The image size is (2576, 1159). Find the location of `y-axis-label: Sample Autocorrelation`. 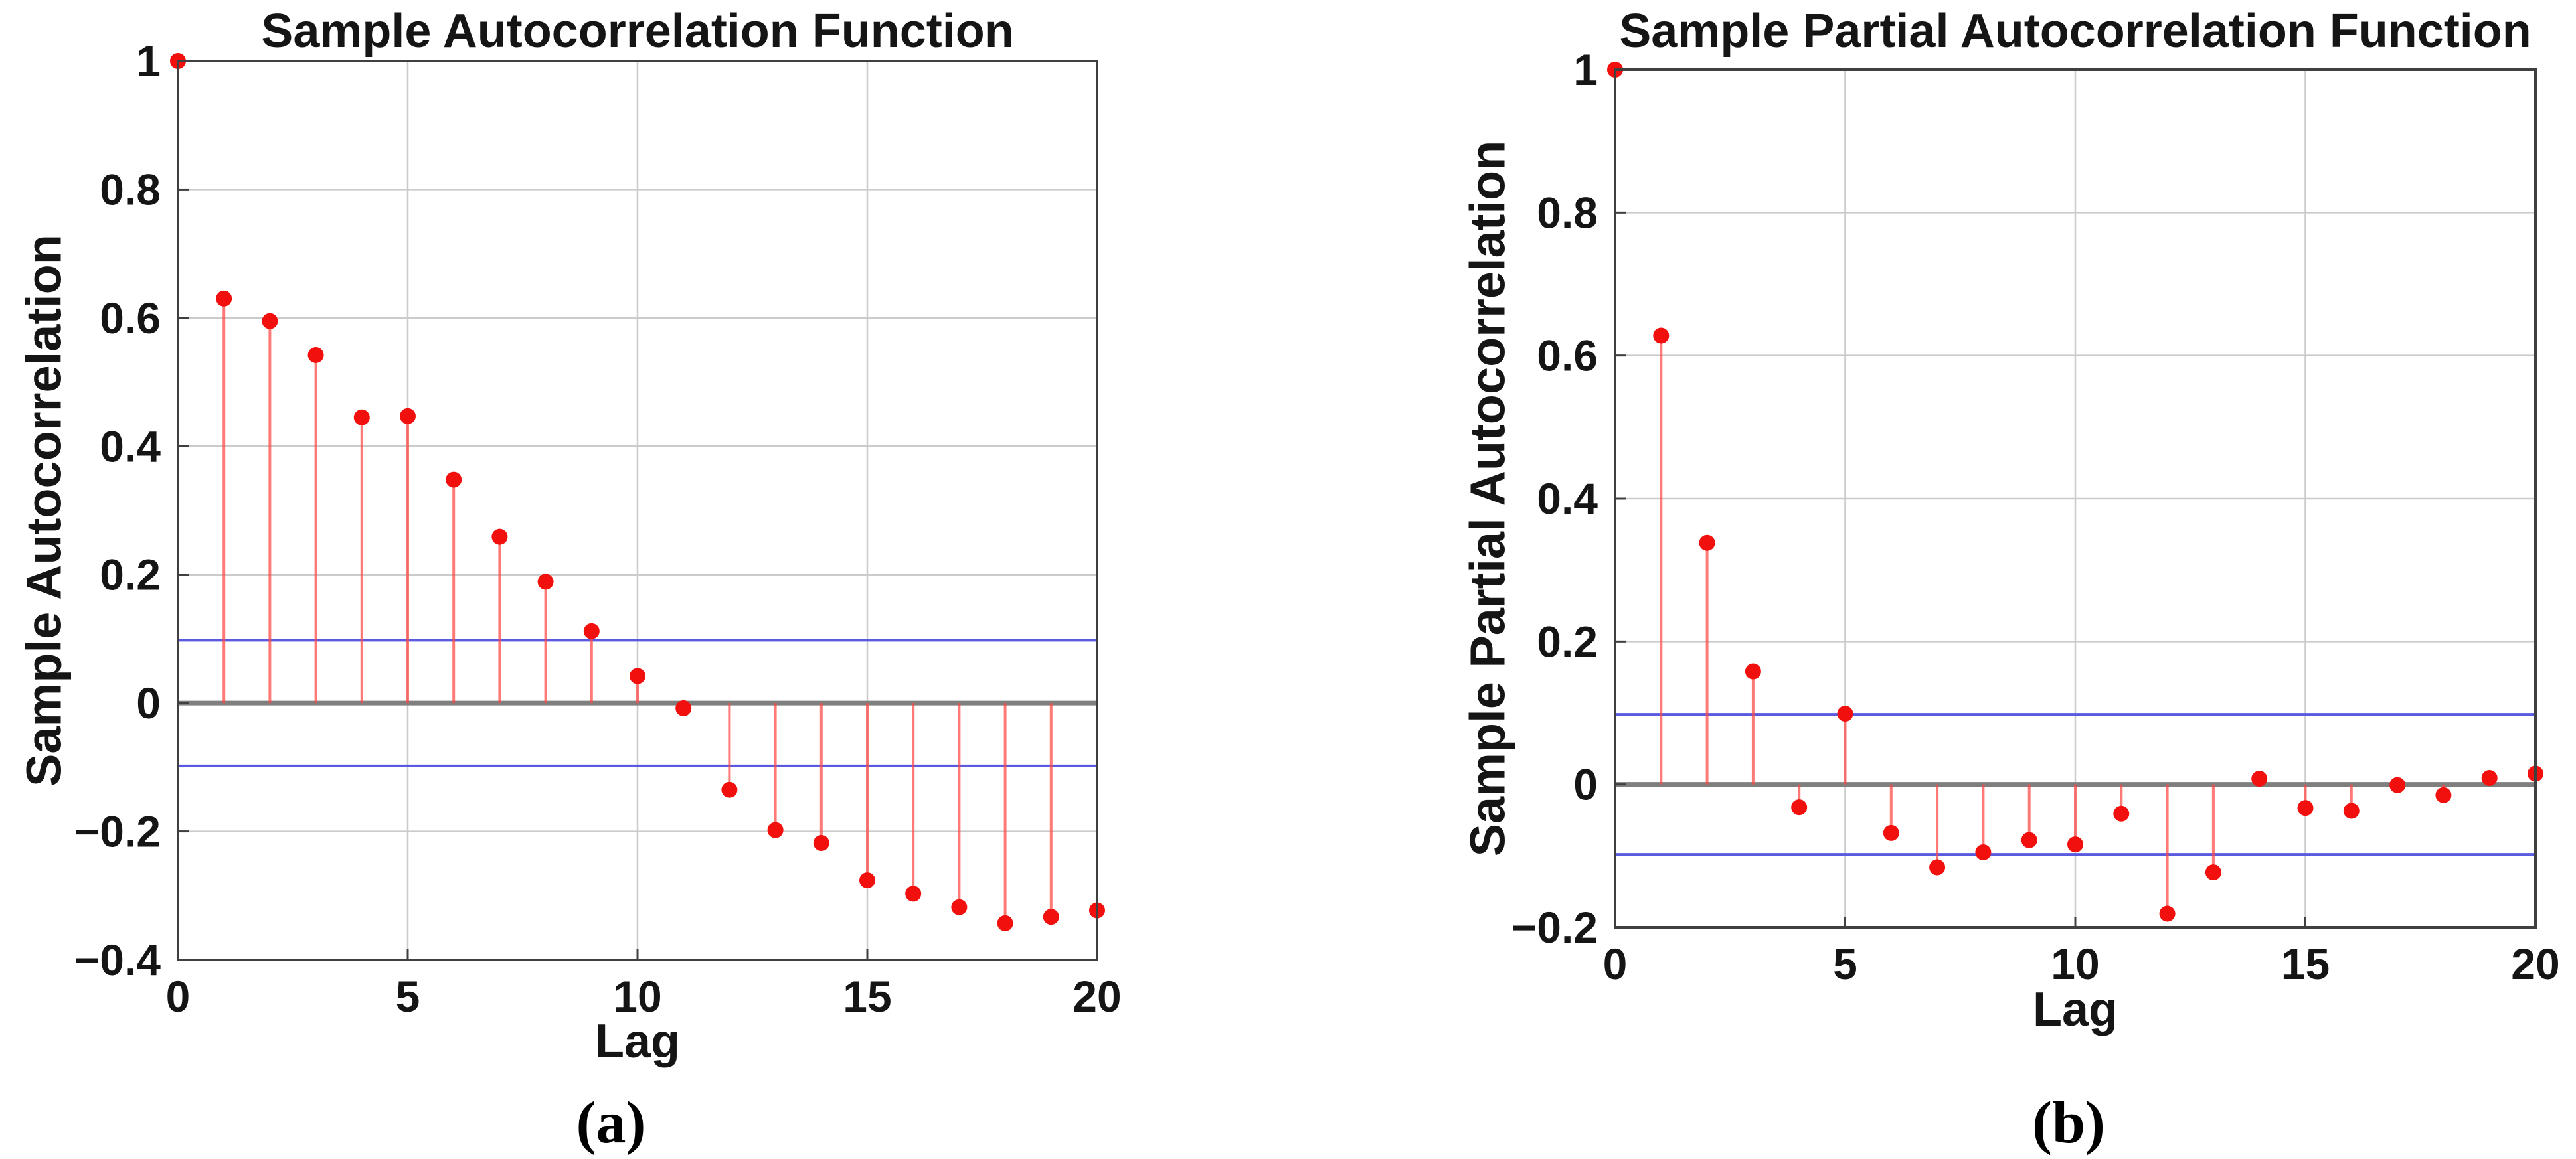

y-axis-label: Sample Autocorrelation is located at coordinates (44, 510).